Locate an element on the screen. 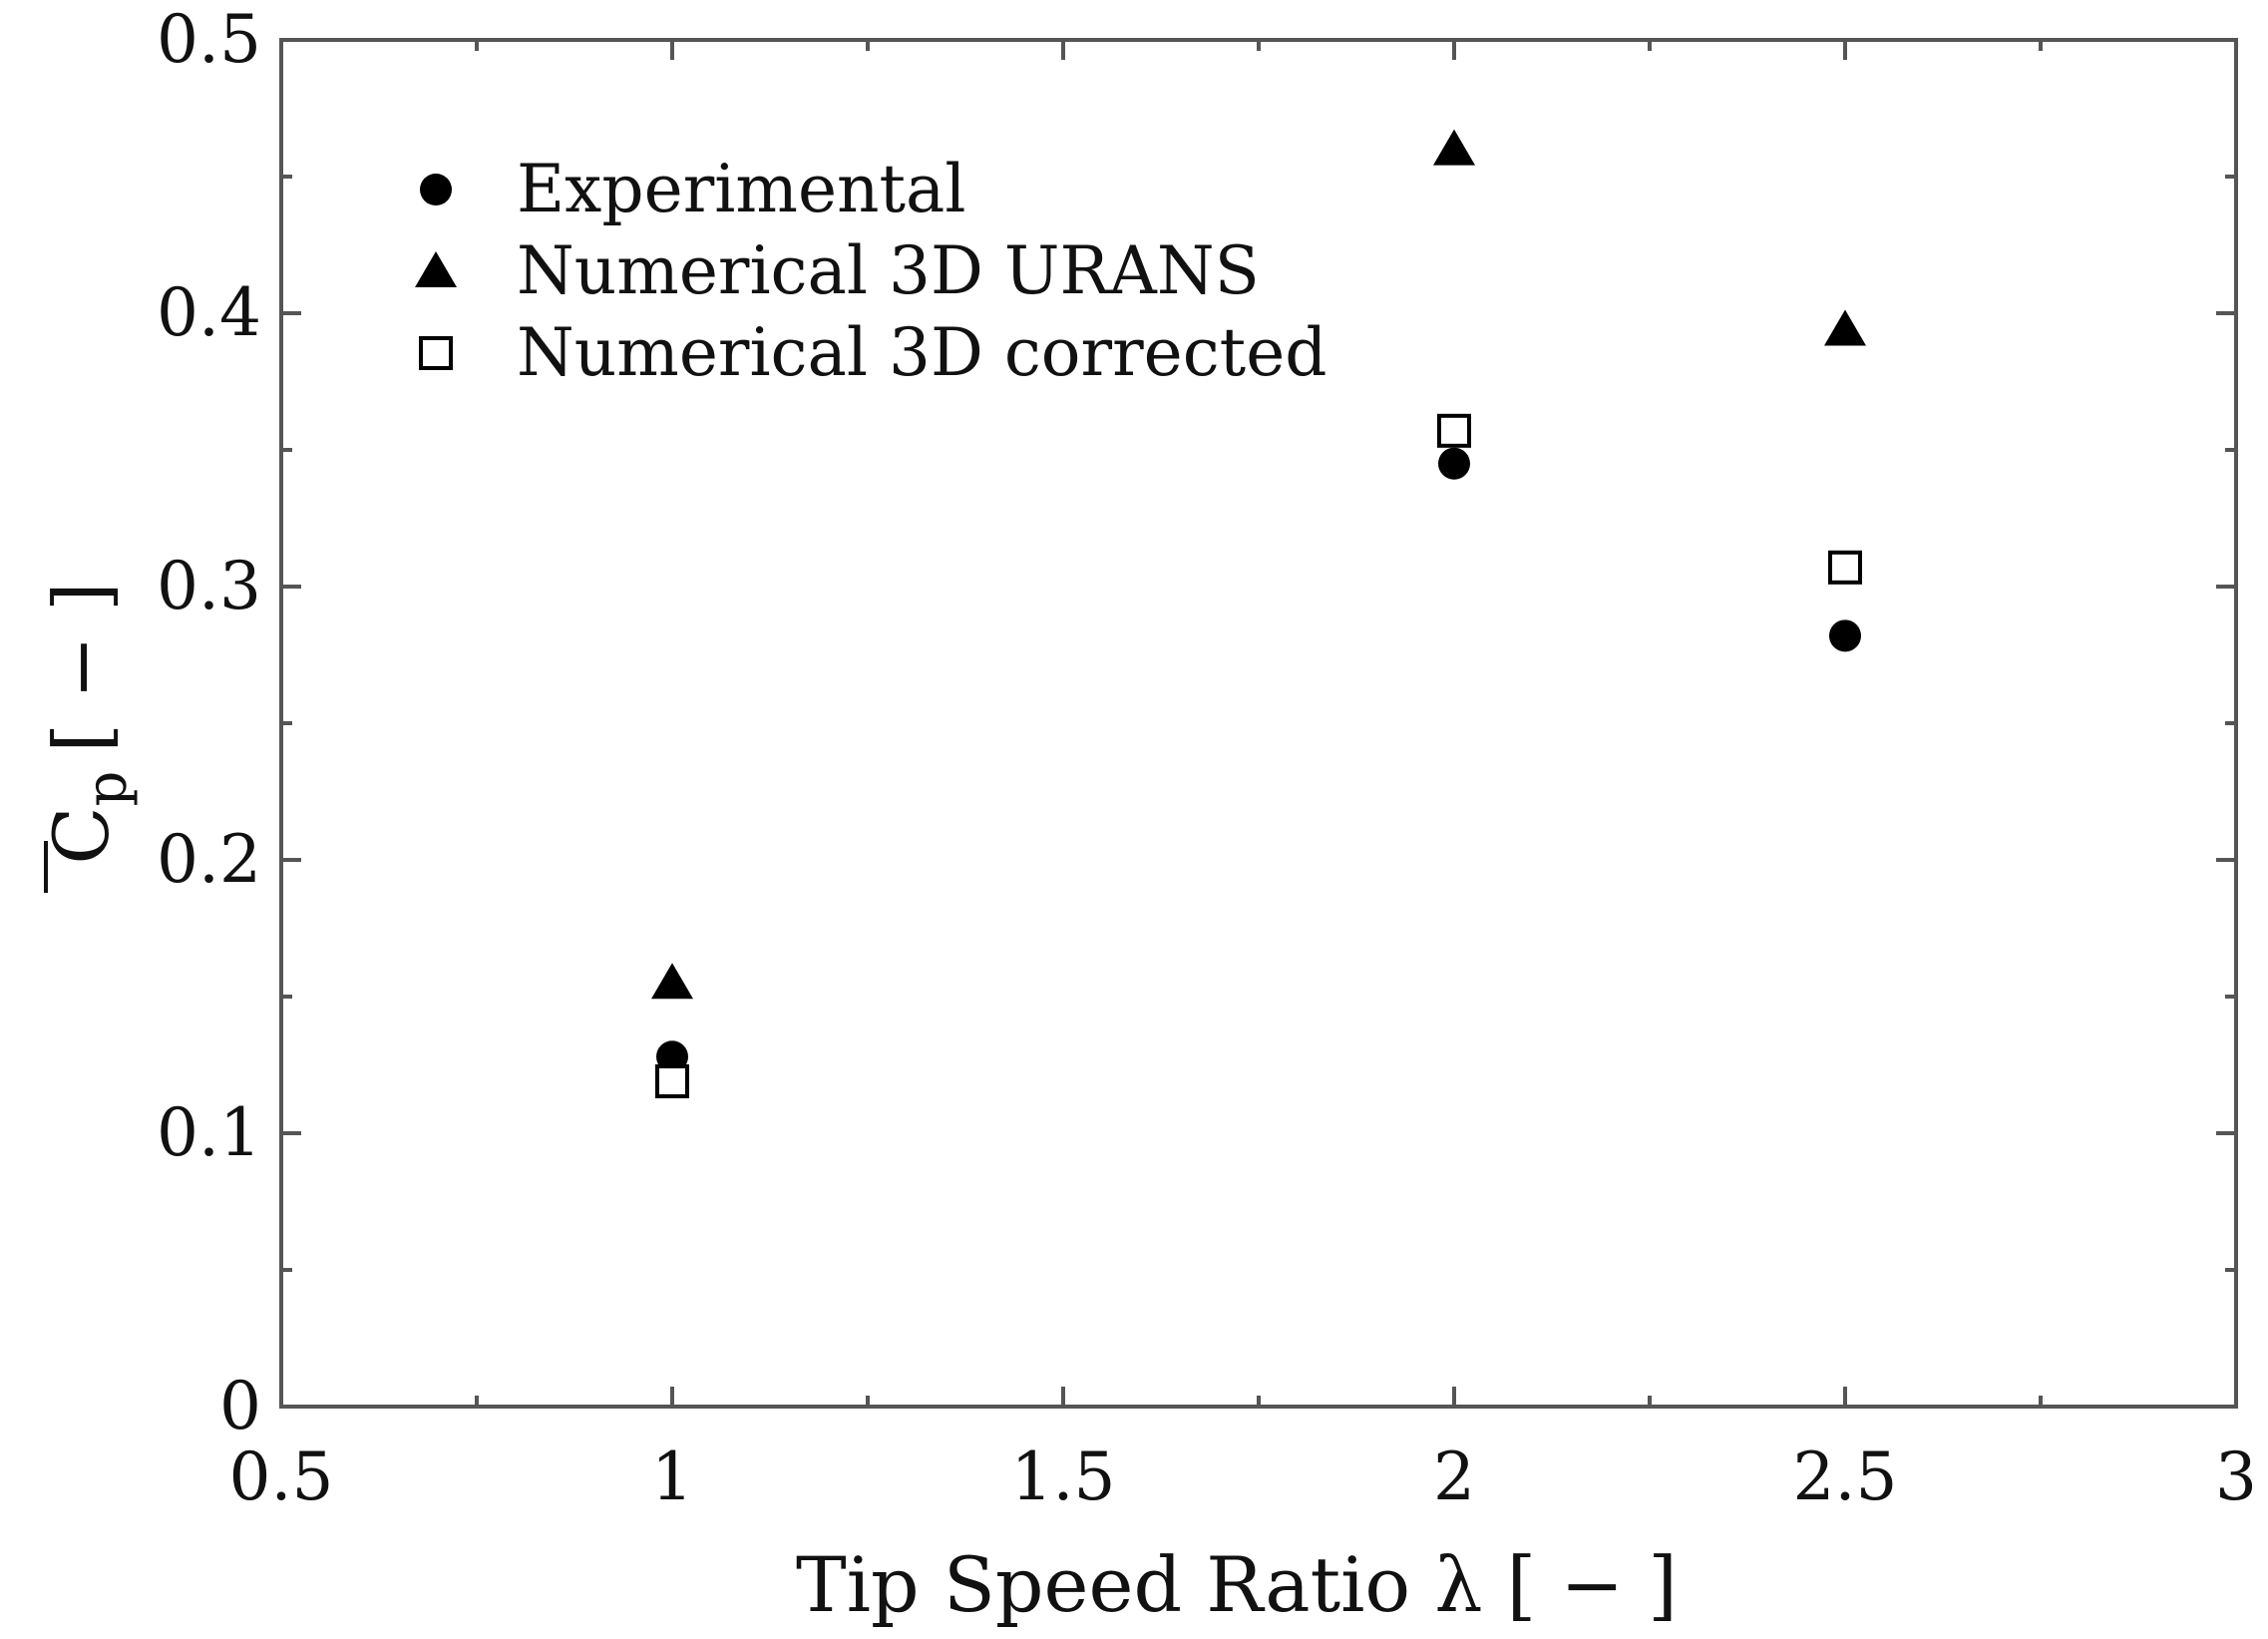  y-tick-label: 0.3 is located at coordinates (209, 586).